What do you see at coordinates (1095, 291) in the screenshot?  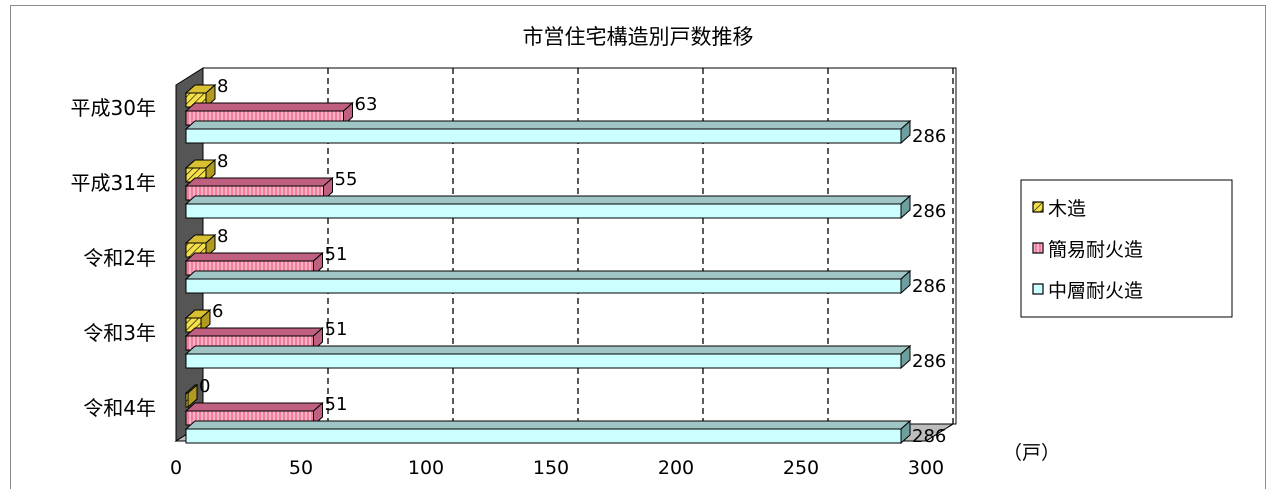 I see `legend-label: 中層耐火造` at bounding box center [1095, 291].